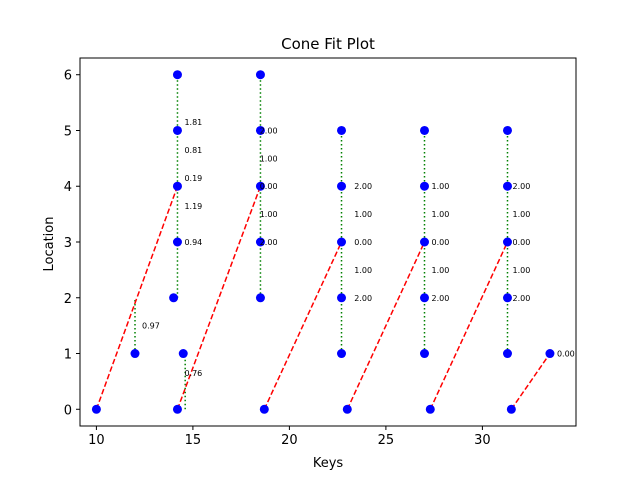 The height and width of the screenshot is (480, 640). I want to click on x-tick-label-4: 30, so click(482, 440).